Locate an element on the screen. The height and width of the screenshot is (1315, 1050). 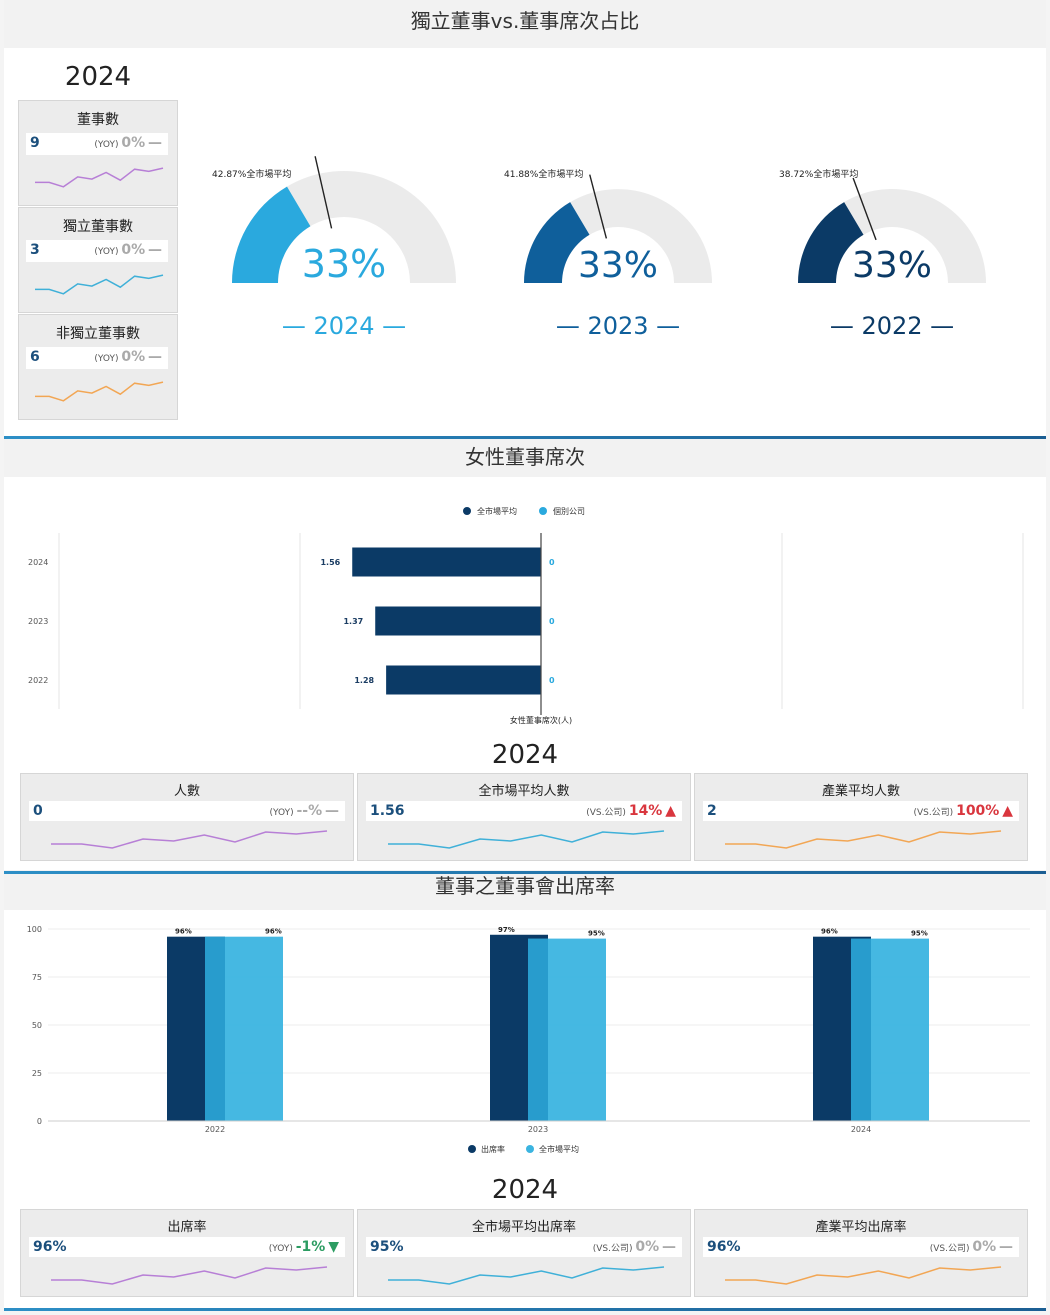
y-tick-label: 100 is located at coordinates (34, 929).